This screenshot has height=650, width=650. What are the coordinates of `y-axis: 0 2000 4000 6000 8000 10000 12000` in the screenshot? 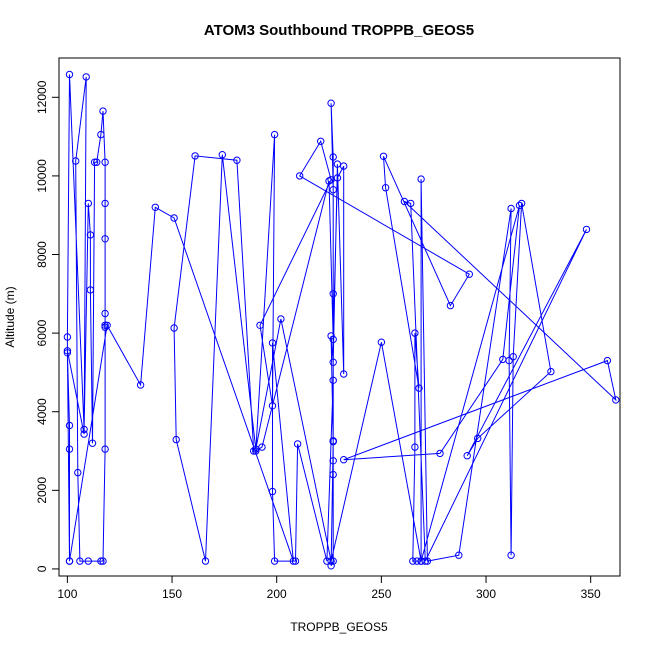 It's located at (47, 326).